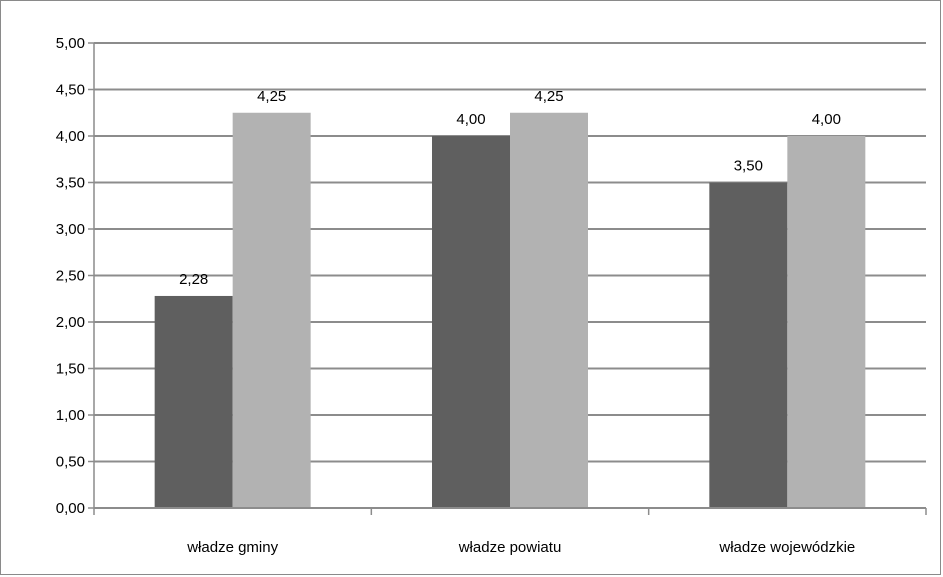  I want to click on x-category-label: władze powiatu, so click(510, 547).